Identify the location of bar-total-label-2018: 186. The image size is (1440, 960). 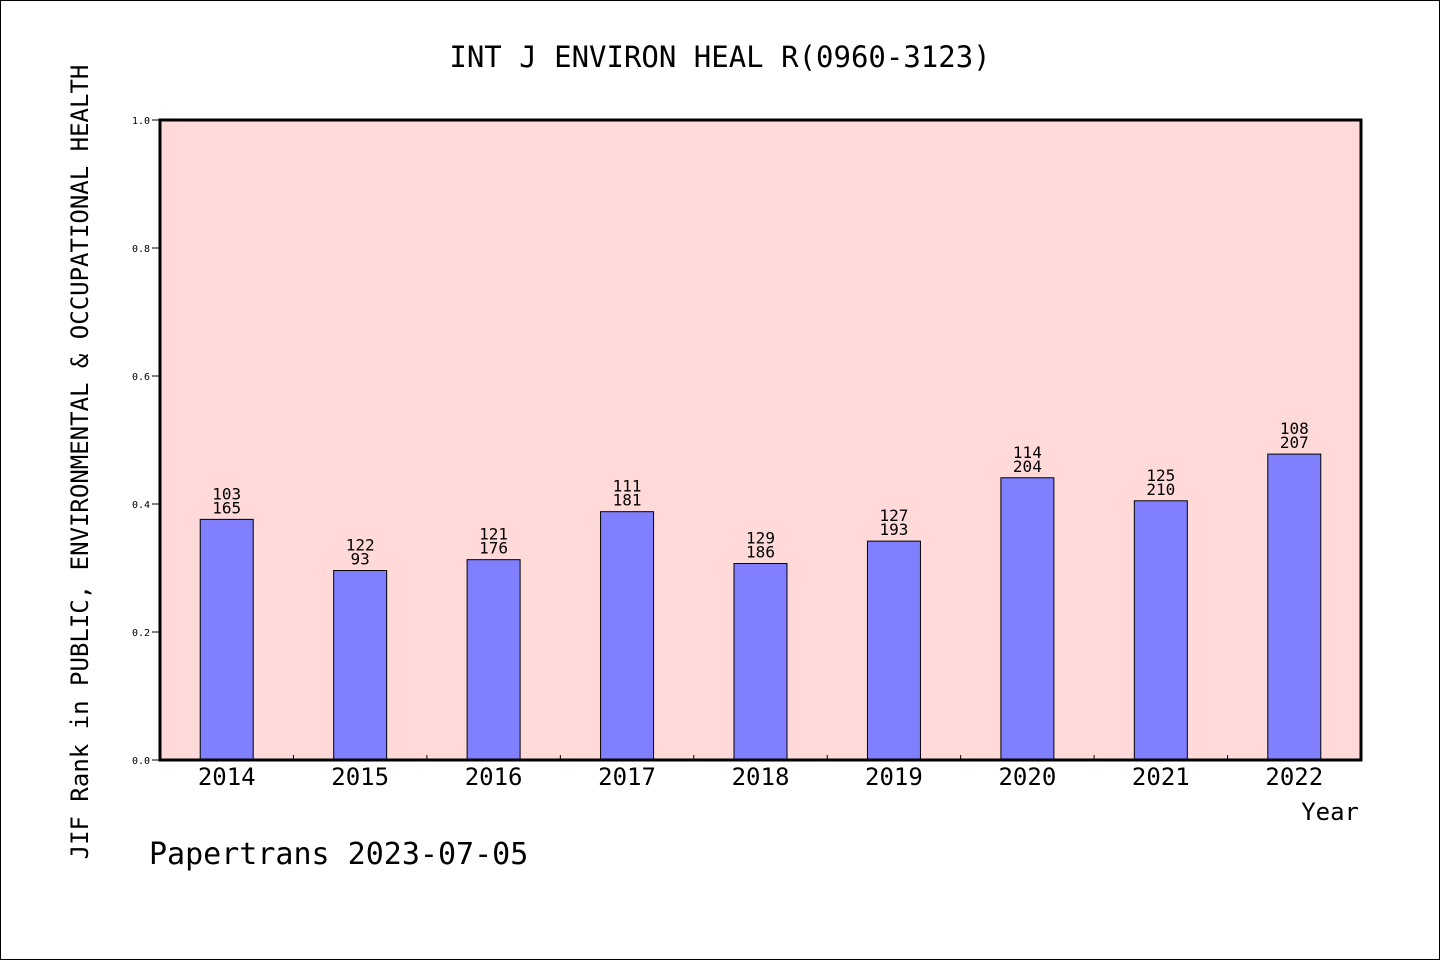
(760, 552).